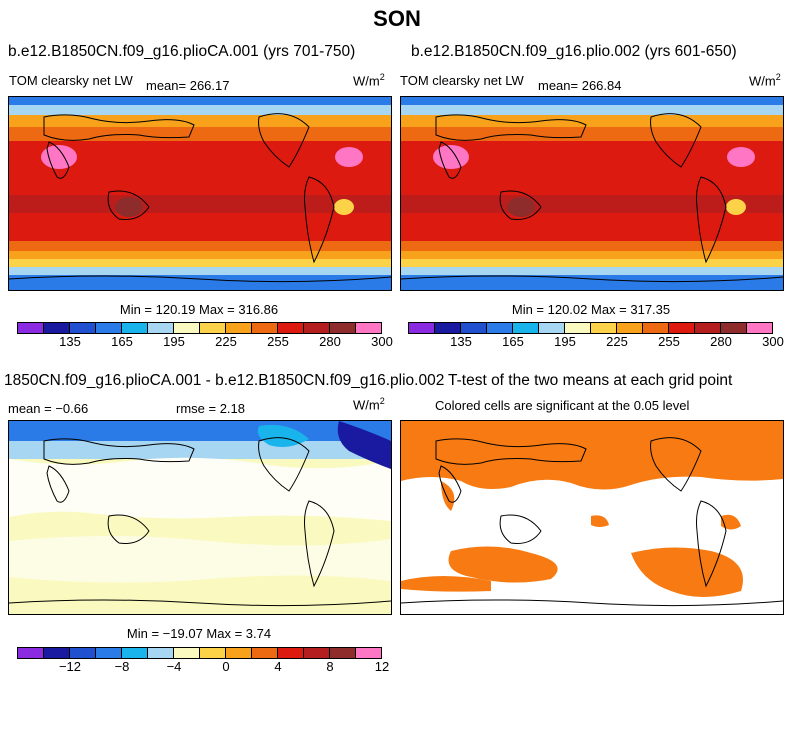 Image resolution: width=794 pixels, height=733 pixels. I want to click on panel2-colorbar, so click(590, 328).